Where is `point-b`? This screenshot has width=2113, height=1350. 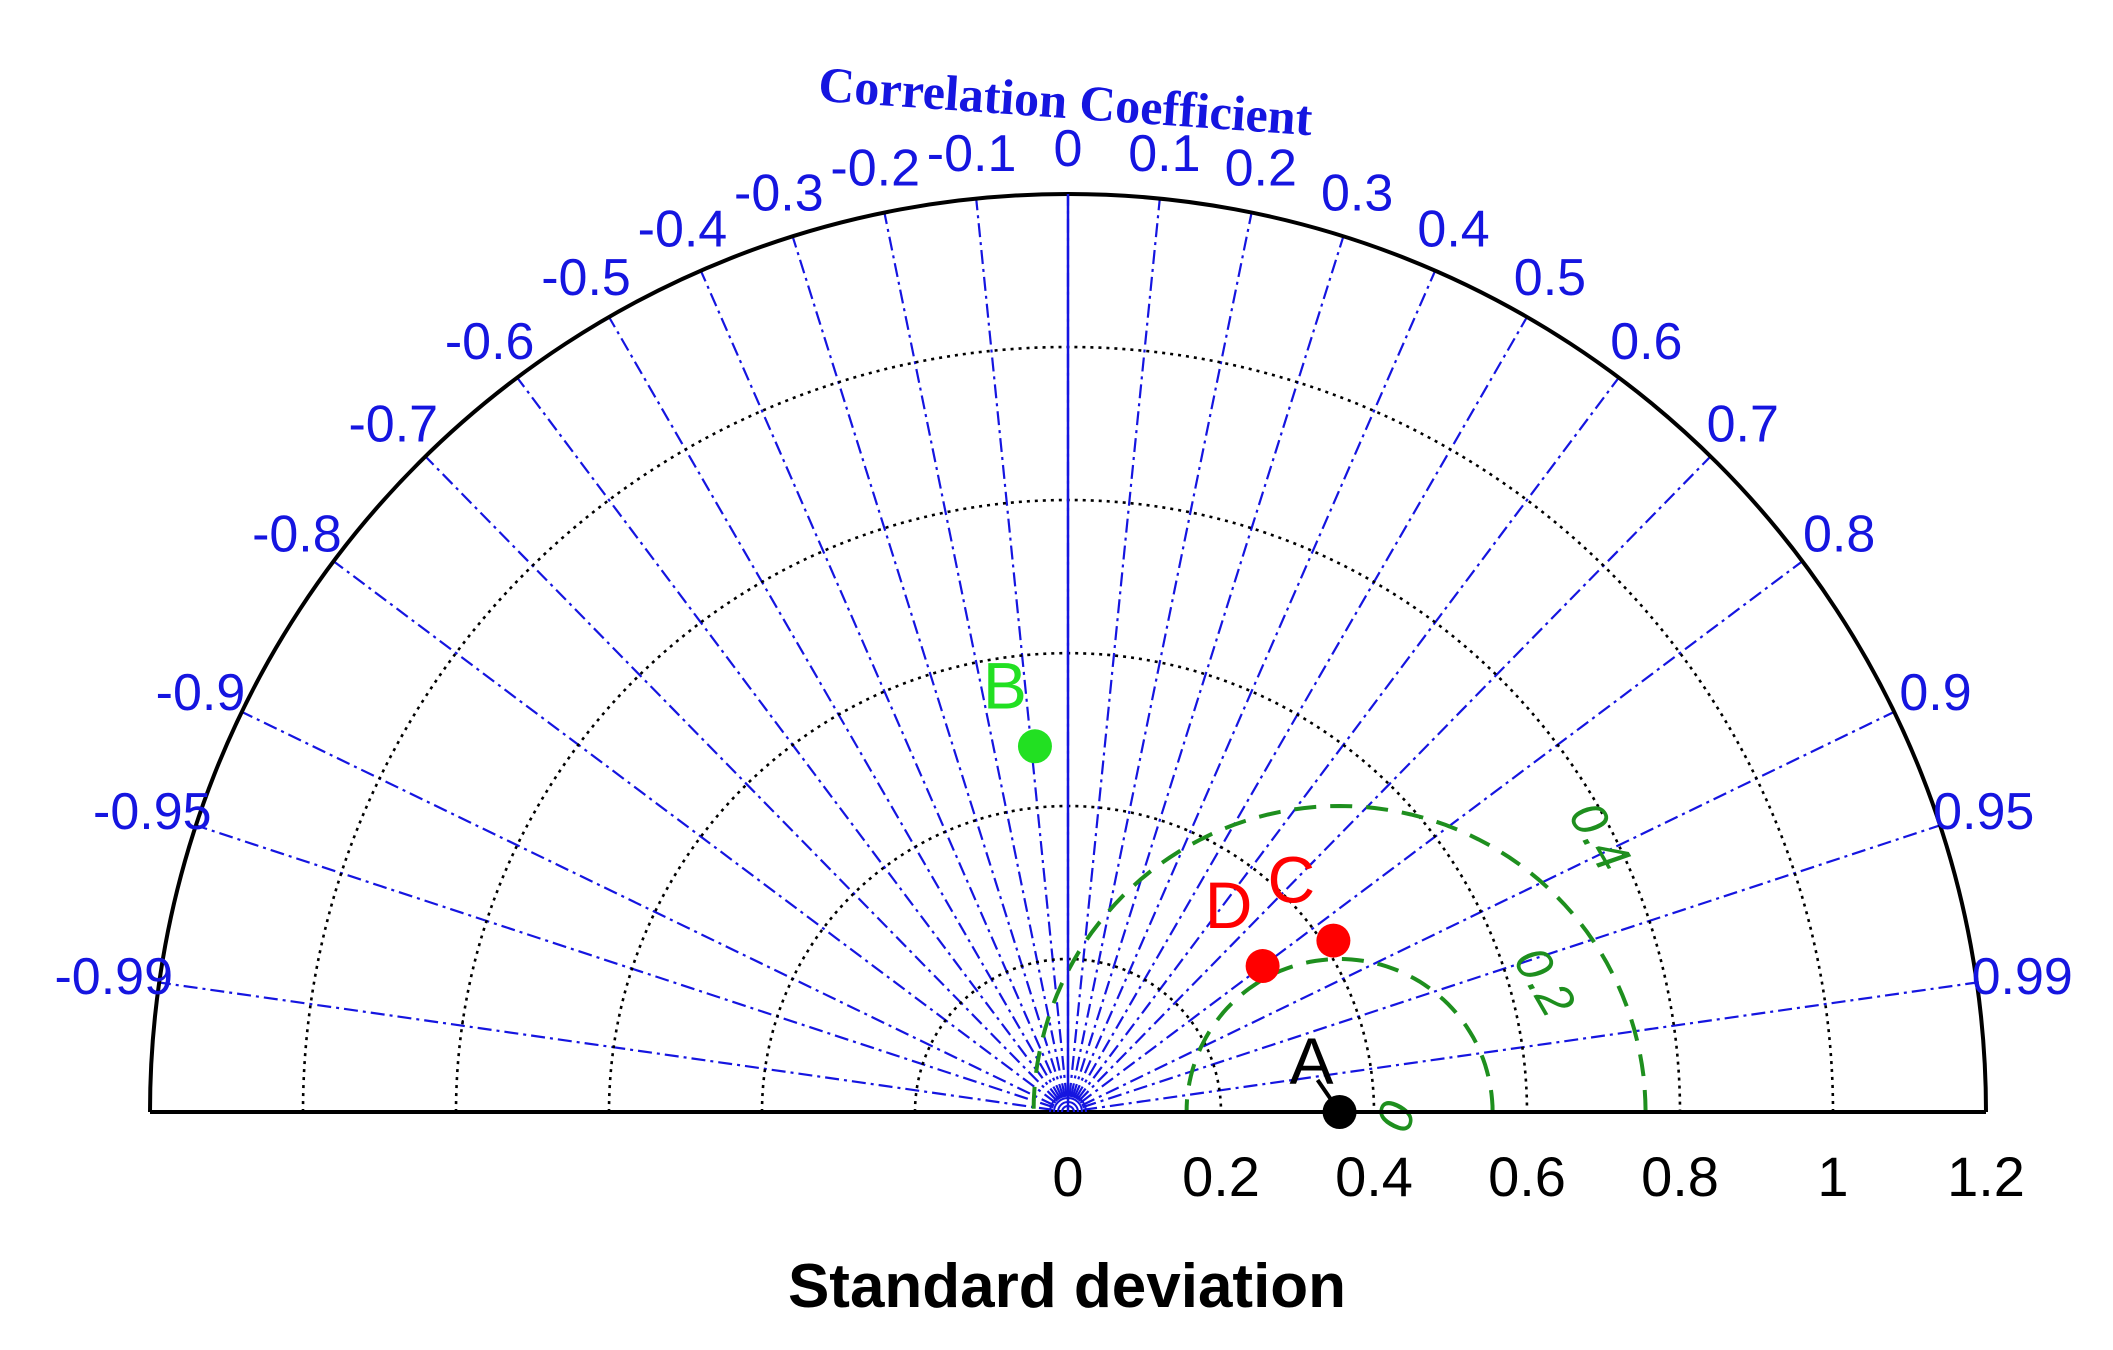 point-b is located at coordinates (1034, 746).